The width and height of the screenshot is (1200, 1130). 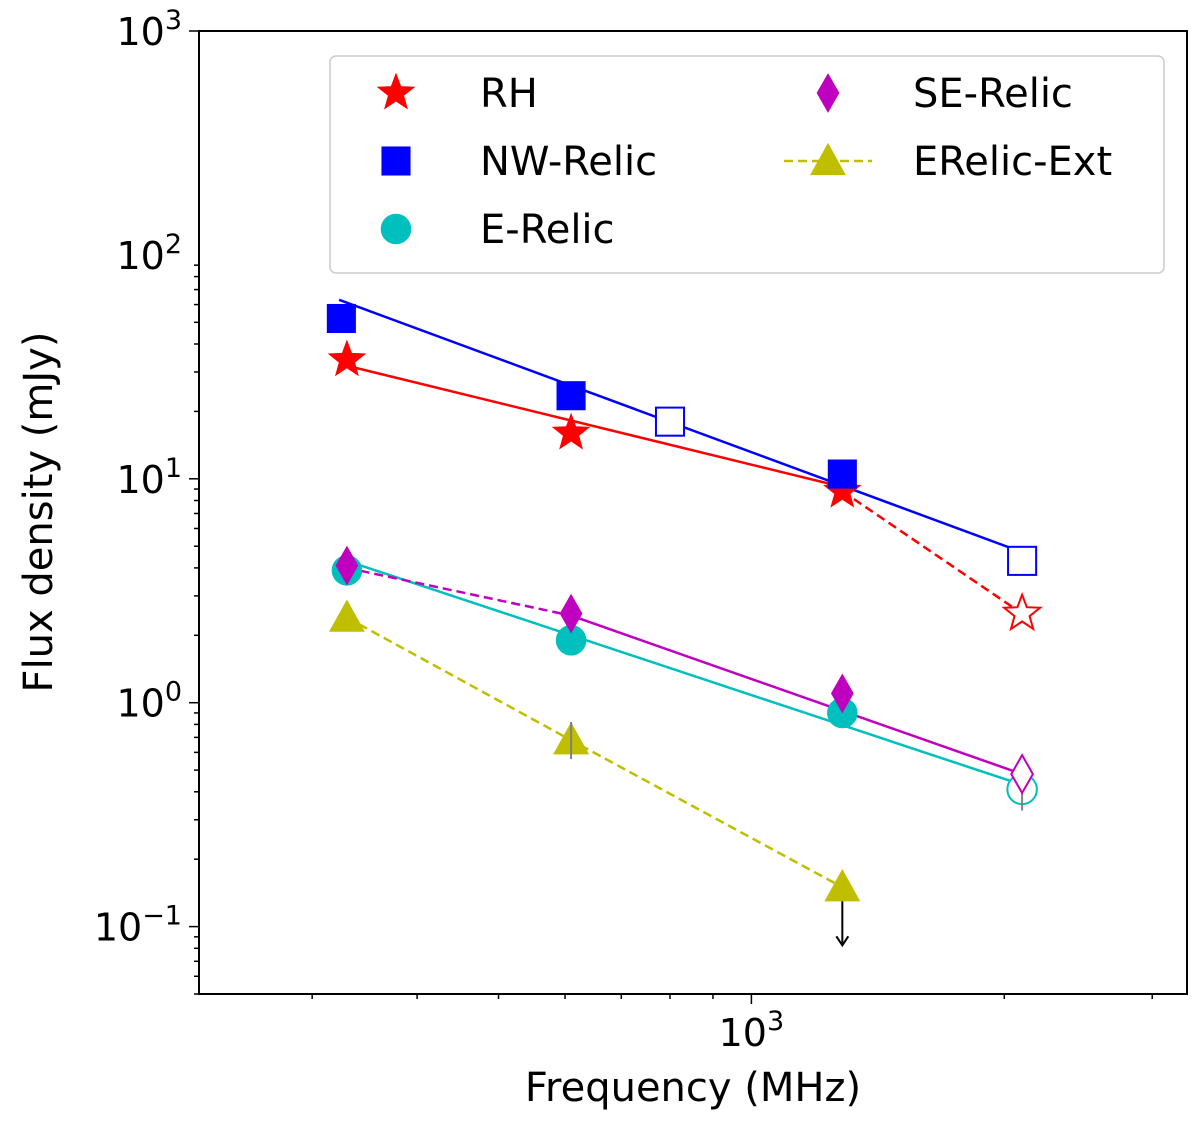 I want to click on fit-line-se-relic, so click(x=796, y=695).